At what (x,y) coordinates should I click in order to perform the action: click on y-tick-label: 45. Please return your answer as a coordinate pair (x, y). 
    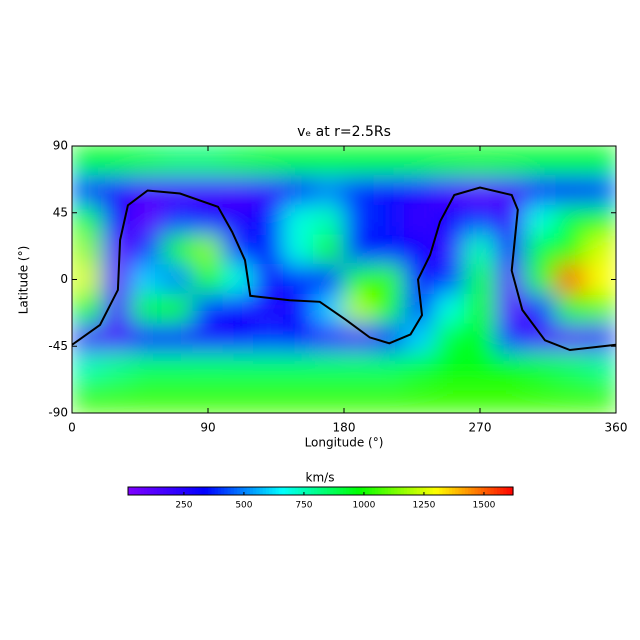
    Looking at the image, I should click on (60, 212).